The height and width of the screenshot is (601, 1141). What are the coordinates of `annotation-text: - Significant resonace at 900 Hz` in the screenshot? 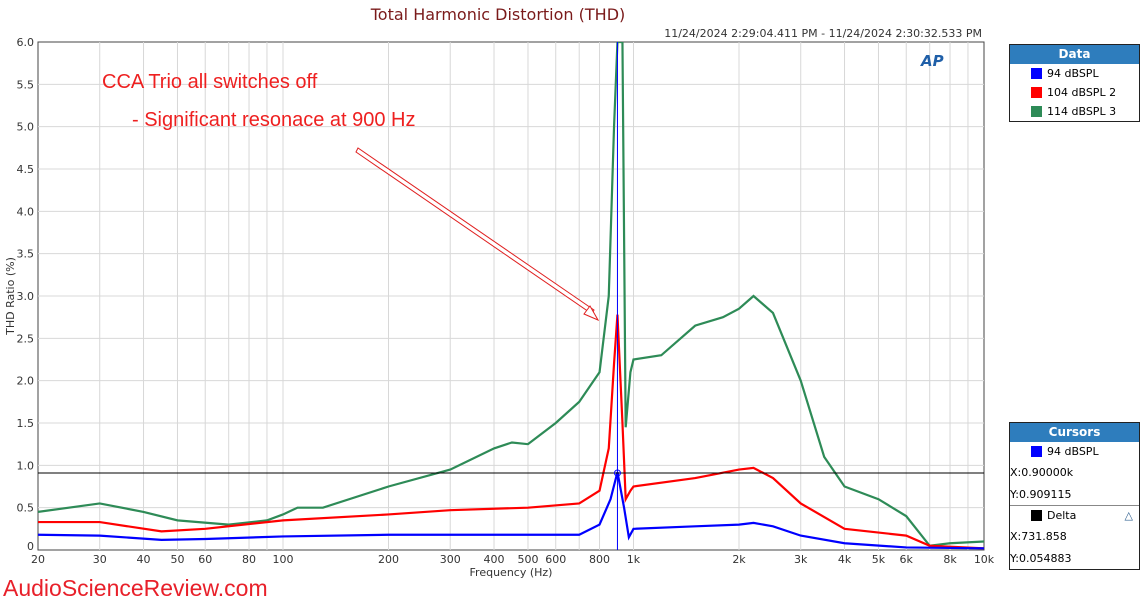 It's located at (274, 120).